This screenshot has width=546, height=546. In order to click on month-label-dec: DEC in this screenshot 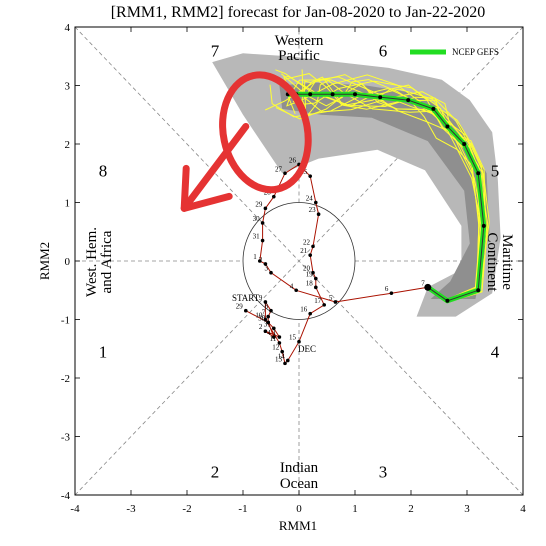, I will do `click(307, 349)`.